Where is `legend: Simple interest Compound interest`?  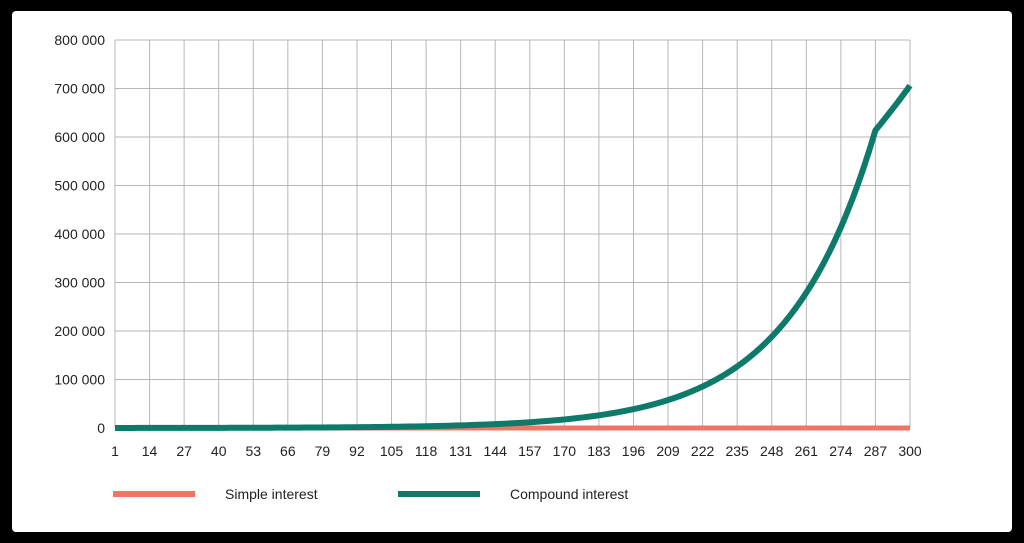 legend: Simple interest Compound interest is located at coordinates (370, 494).